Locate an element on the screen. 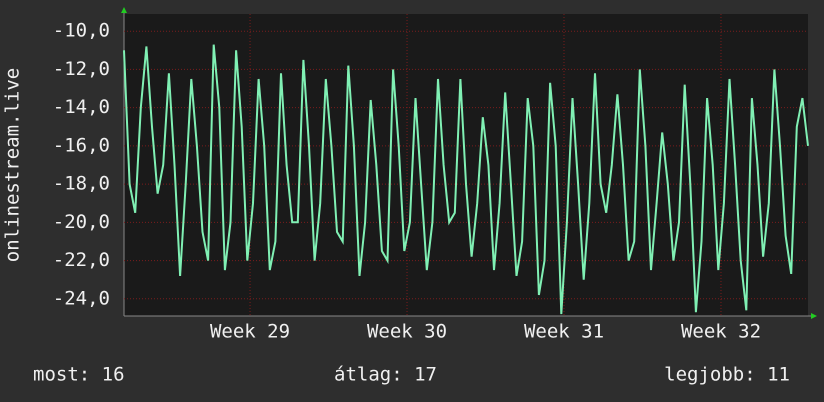 The image size is (824, 402). y-tick-label: -20,0 is located at coordinates (81, 222).